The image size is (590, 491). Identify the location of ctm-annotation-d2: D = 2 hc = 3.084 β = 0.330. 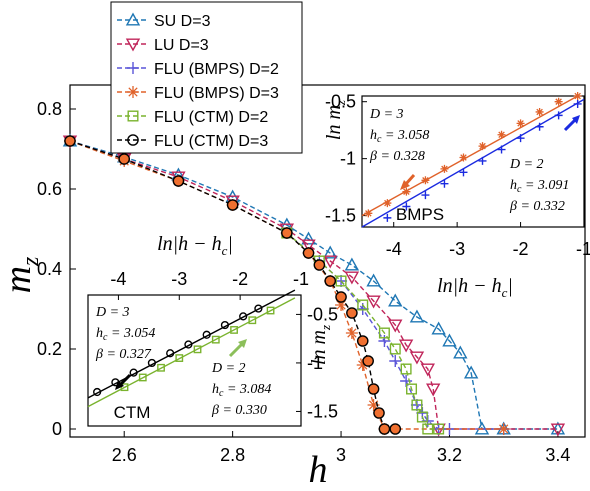
(241, 389).